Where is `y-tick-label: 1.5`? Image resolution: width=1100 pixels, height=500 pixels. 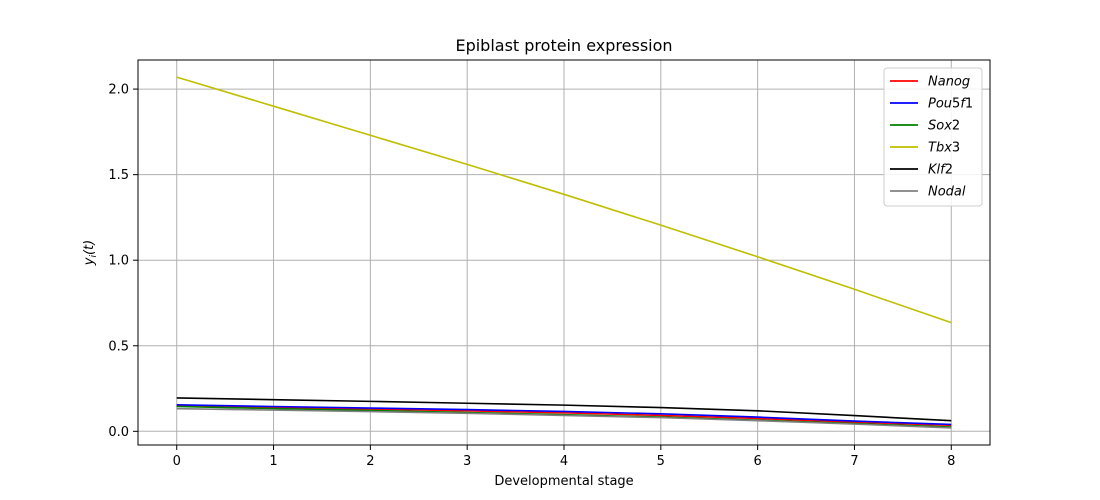
y-tick-label: 1.5 is located at coordinates (118, 175).